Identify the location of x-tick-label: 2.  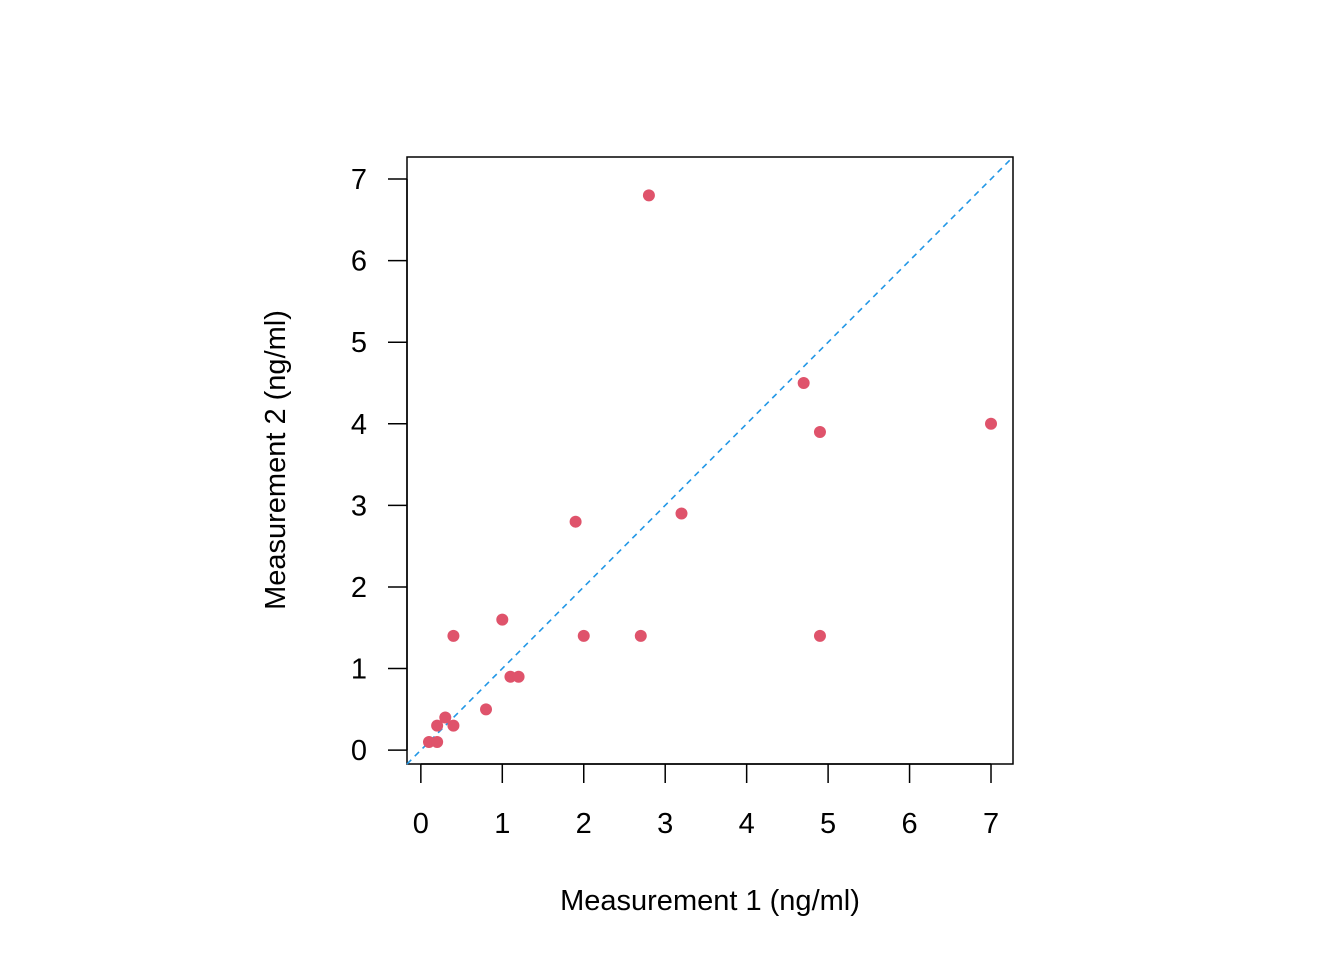
(584, 824).